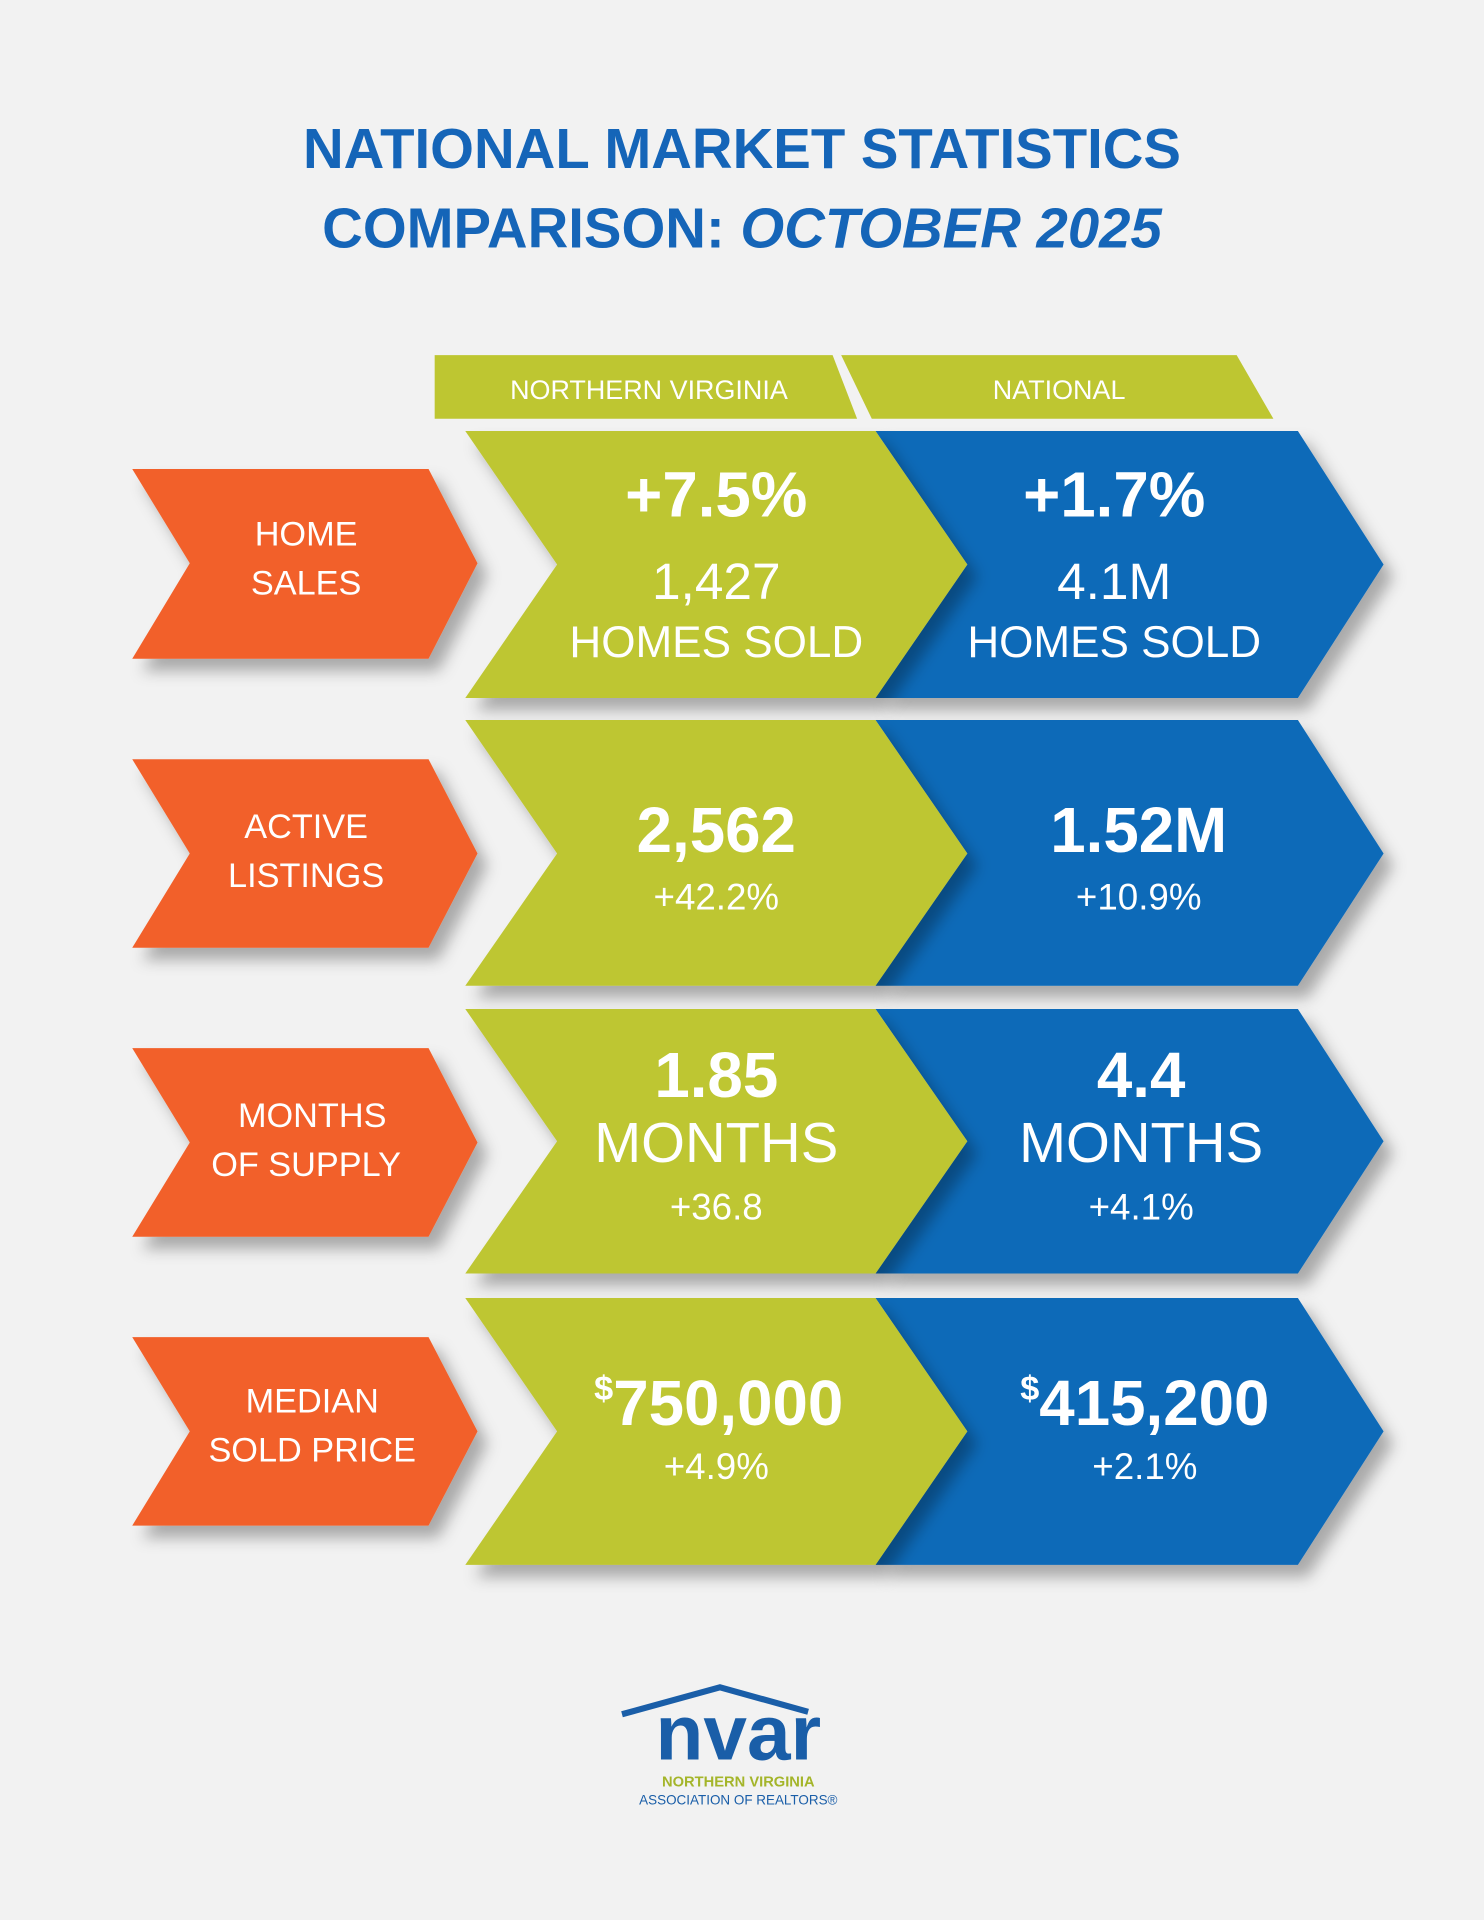 This screenshot has height=1920, width=1484. What do you see at coordinates (742, 148) in the screenshot?
I see `title-line1: NATIONAL MARKET STATISTICS` at bounding box center [742, 148].